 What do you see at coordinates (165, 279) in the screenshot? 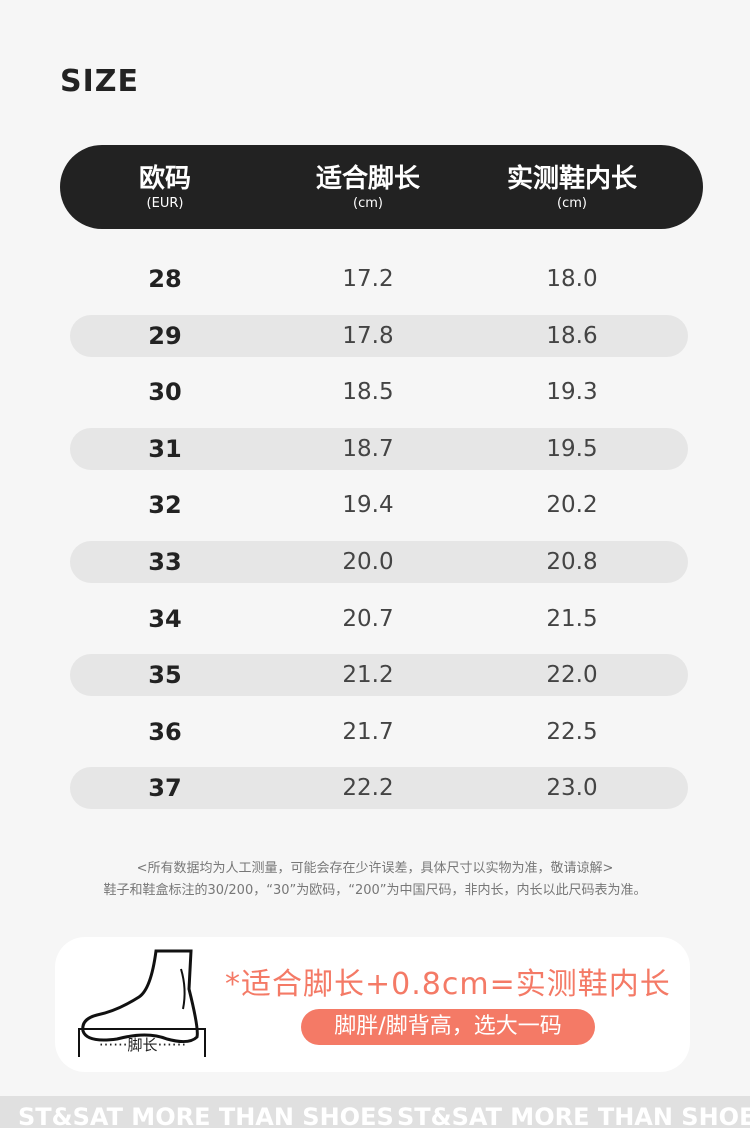
I see `eur-size: 28` at bounding box center [165, 279].